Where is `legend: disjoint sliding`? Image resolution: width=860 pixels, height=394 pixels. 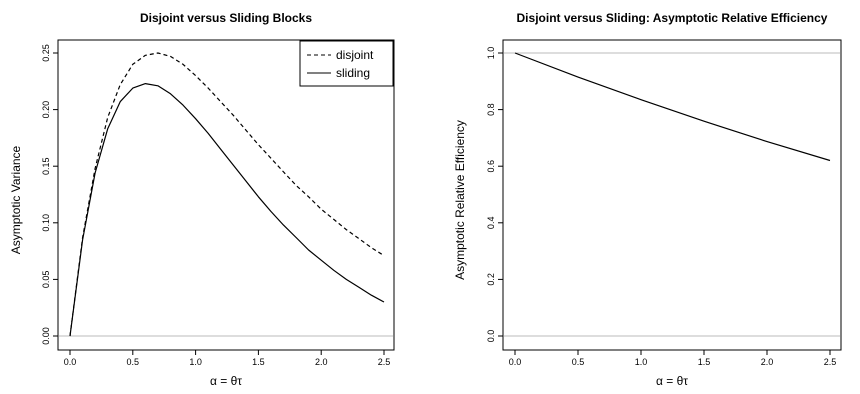
legend: disjoint sliding is located at coordinates (346, 63).